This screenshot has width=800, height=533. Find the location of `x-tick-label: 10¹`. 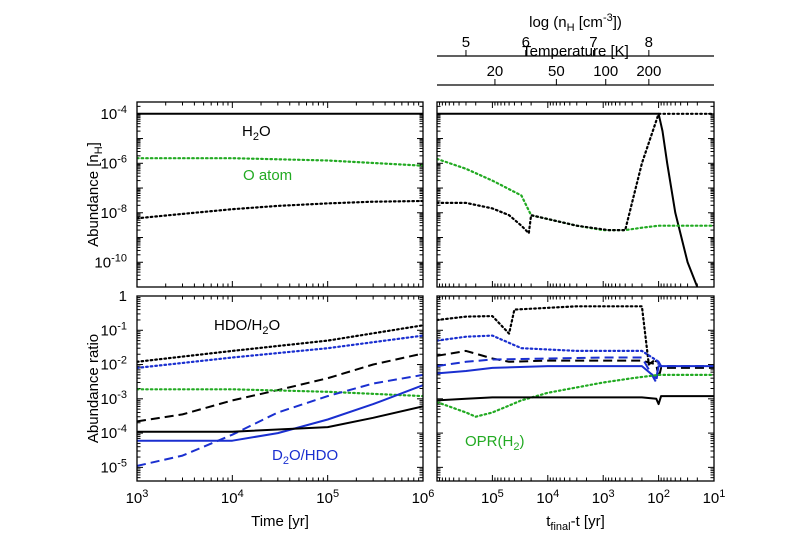

x-tick-label: 10¹ is located at coordinates (714, 497).